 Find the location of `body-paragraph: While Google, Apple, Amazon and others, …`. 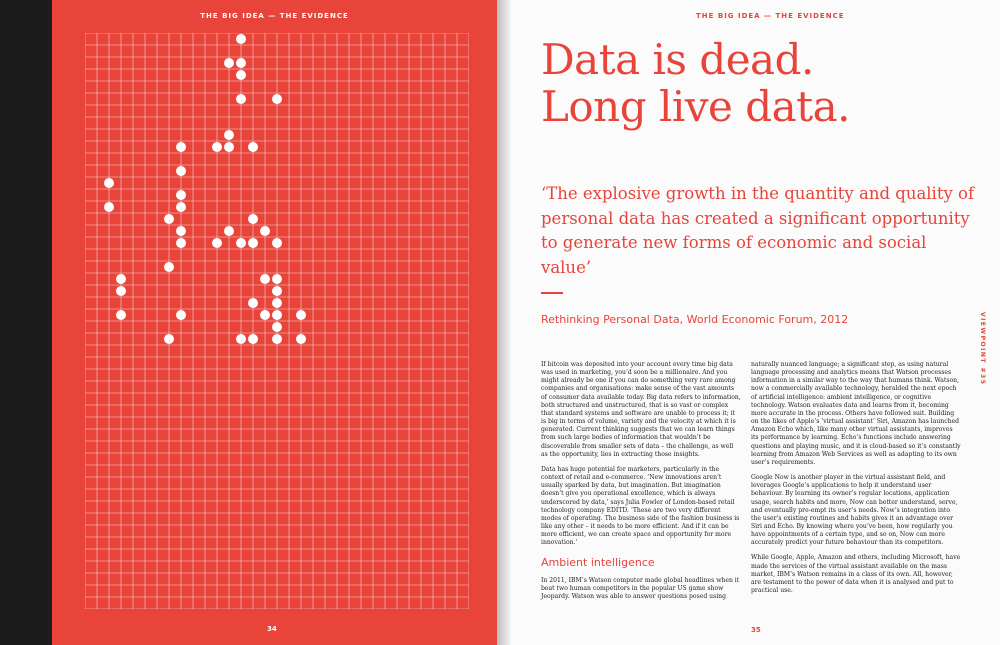

body-paragraph: While Google, Apple, Amazon and others, … is located at coordinates (856, 574).